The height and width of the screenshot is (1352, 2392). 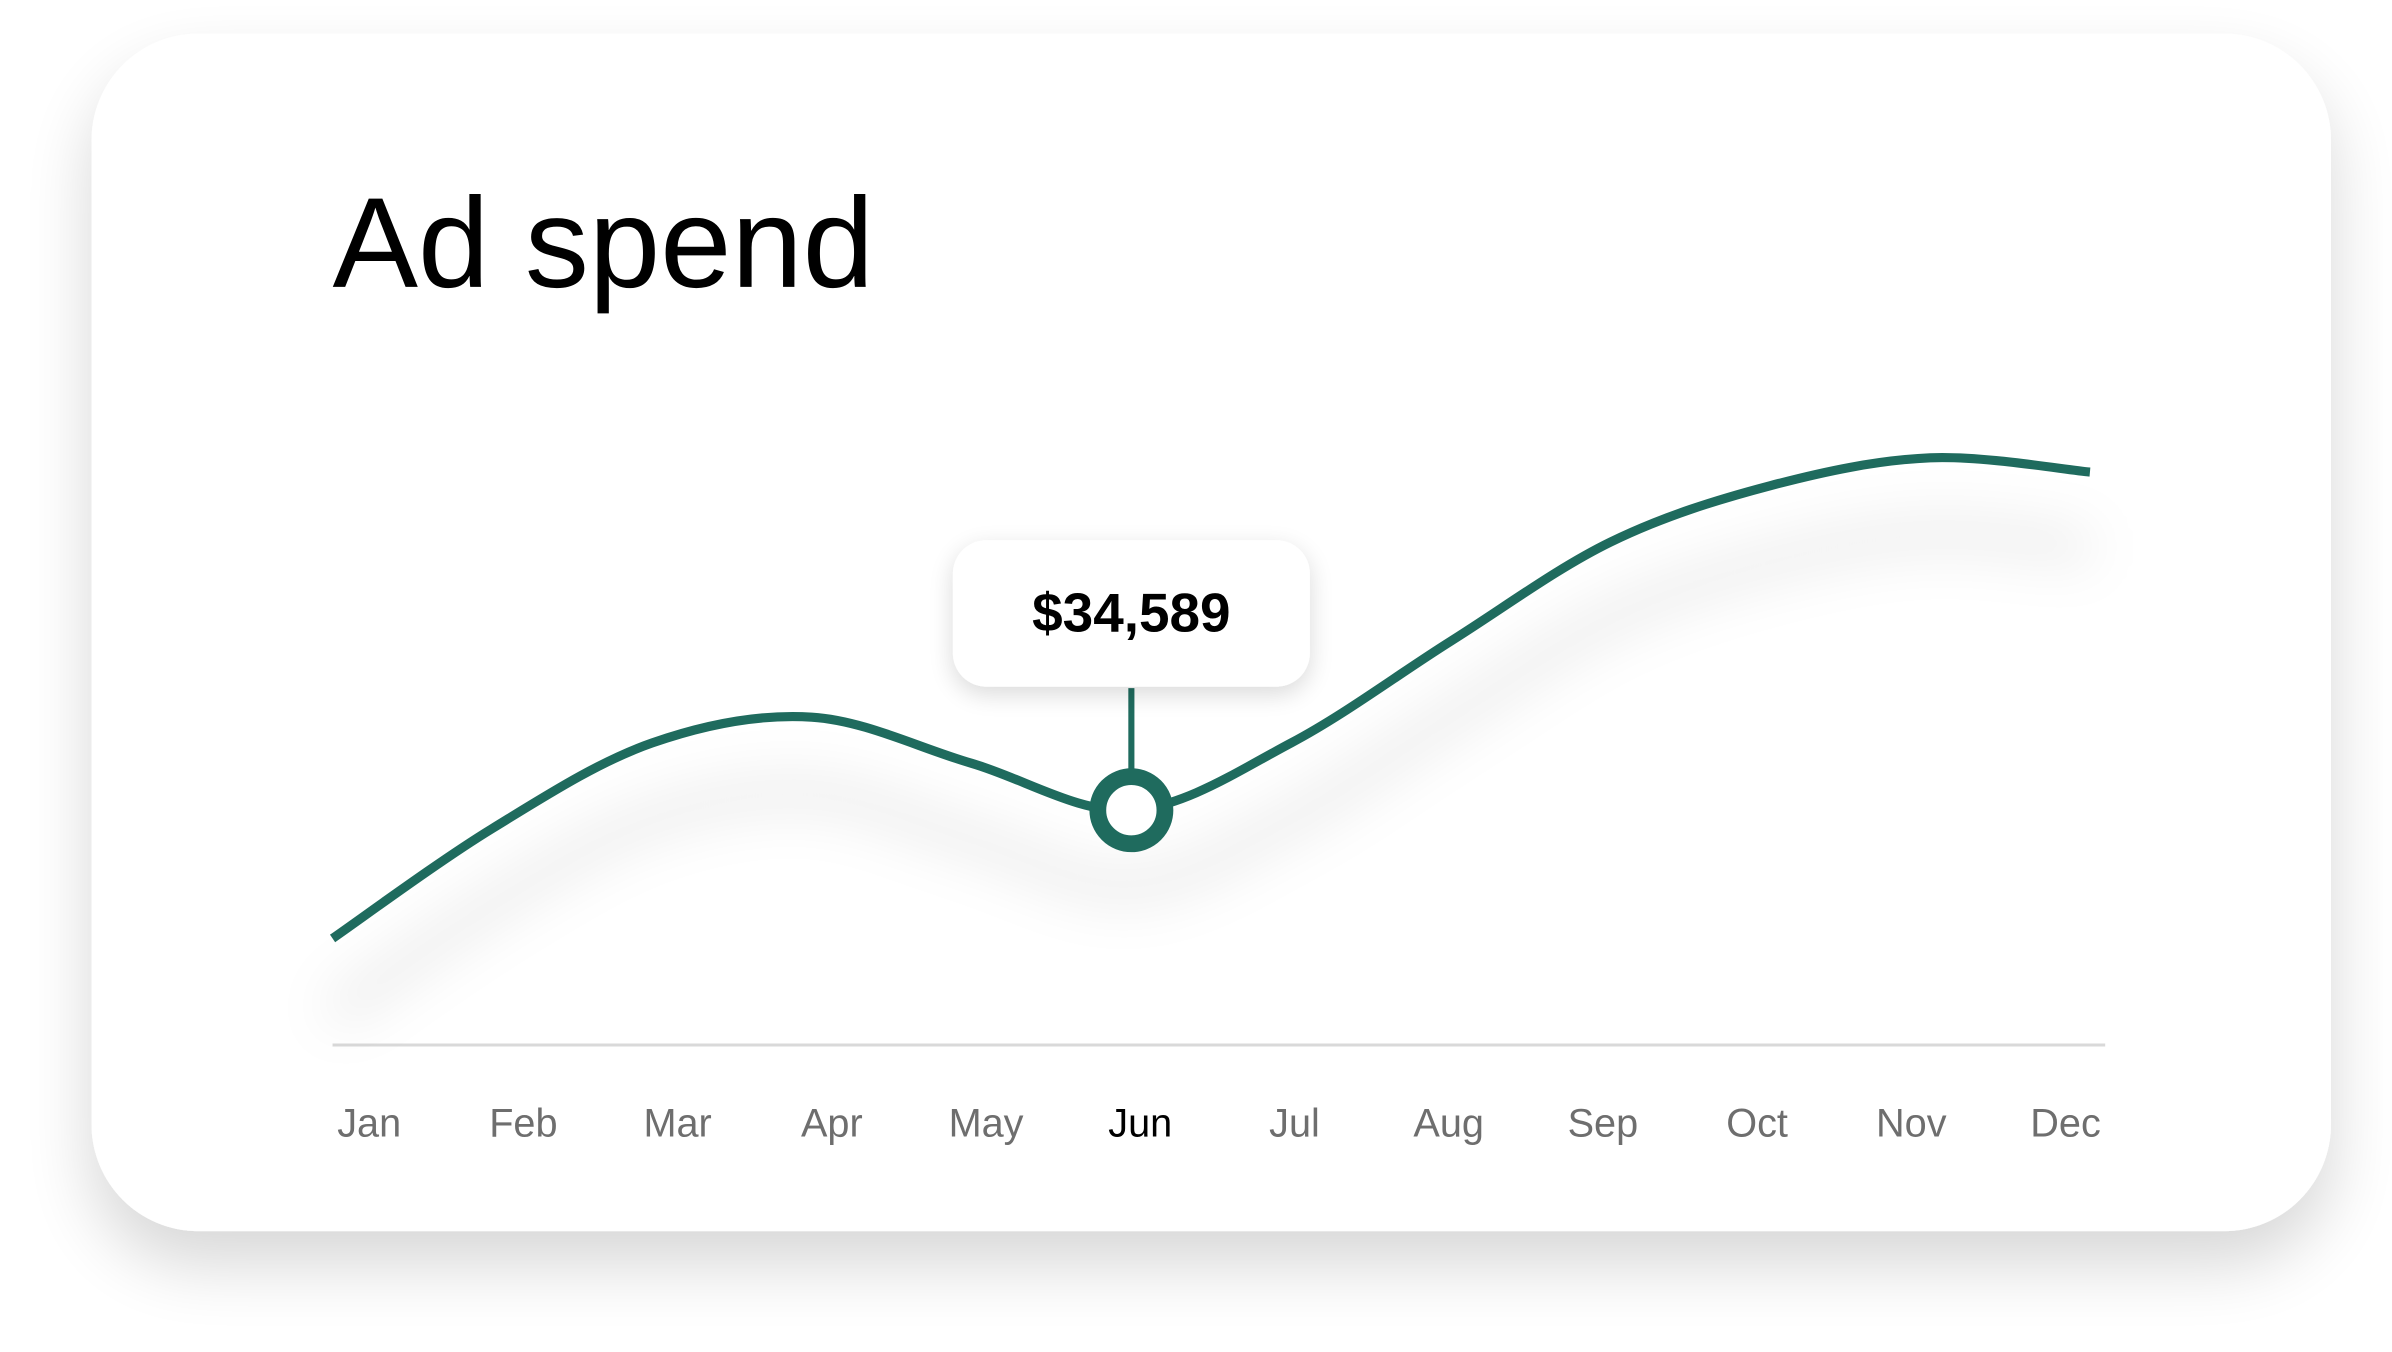 What do you see at coordinates (369, 1124) in the screenshot?
I see `x-tick-label: Jan` at bounding box center [369, 1124].